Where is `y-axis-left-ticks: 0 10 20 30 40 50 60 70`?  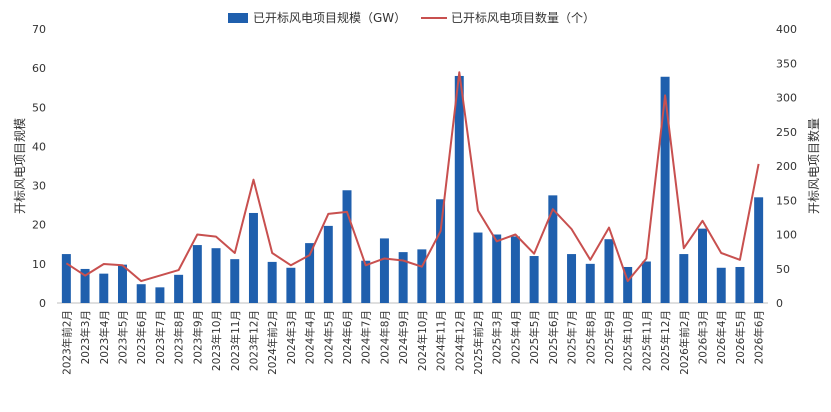 y-axis-left-ticks: 0 10 20 30 40 50 60 70 is located at coordinates (39, 166).